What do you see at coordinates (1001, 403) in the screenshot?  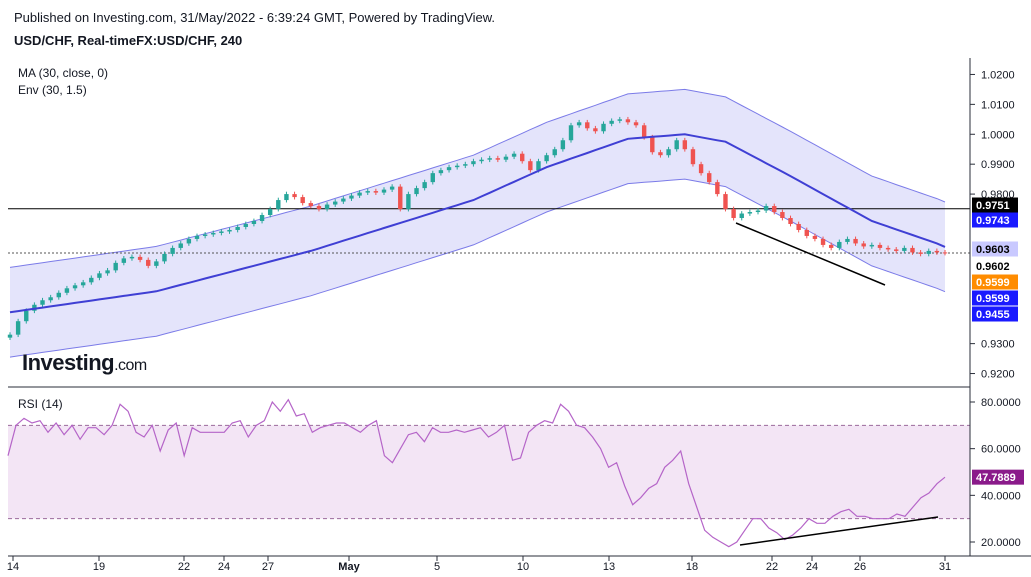 I see `rsi-tick-label: 80.0000` at bounding box center [1001, 403].